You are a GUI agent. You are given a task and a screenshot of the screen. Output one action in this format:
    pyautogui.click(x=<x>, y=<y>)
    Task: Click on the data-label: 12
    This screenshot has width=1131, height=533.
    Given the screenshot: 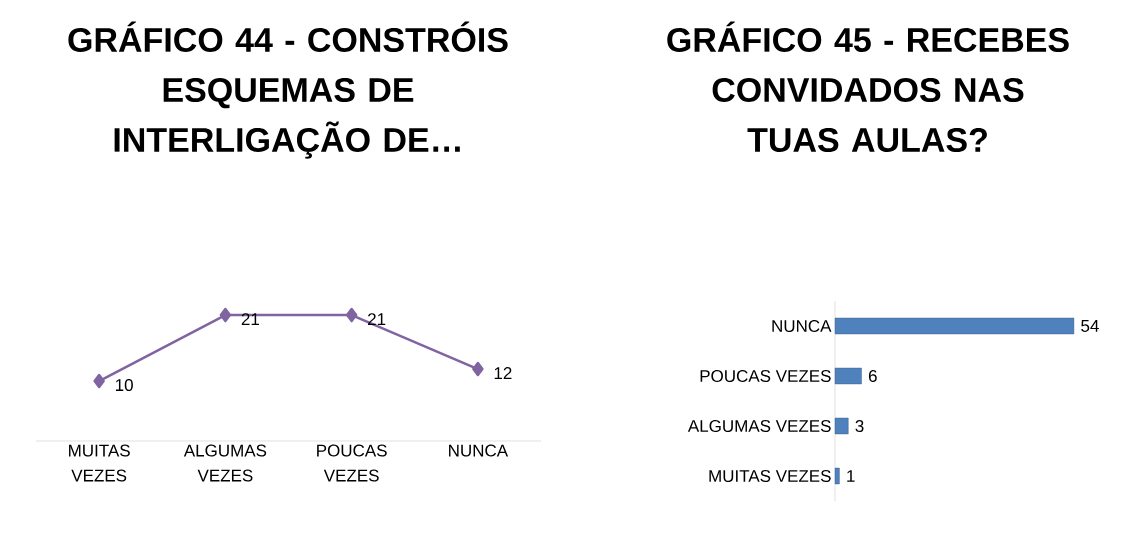 What is the action you would take?
    pyautogui.click(x=503, y=373)
    